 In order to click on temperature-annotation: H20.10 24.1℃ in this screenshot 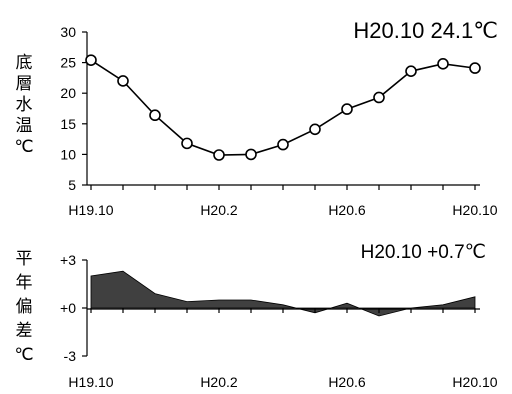, I will do `click(425, 30)`.